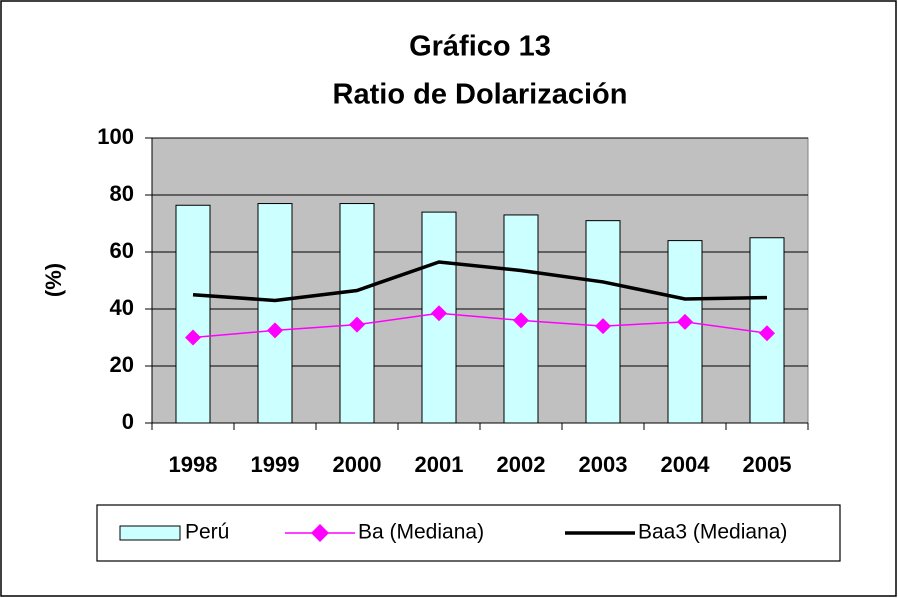 The height and width of the screenshot is (598, 898). What do you see at coordinates (193, 464) in the screenshot?
I see `x-tick-label: 1998` at bounding box center [193, 464].